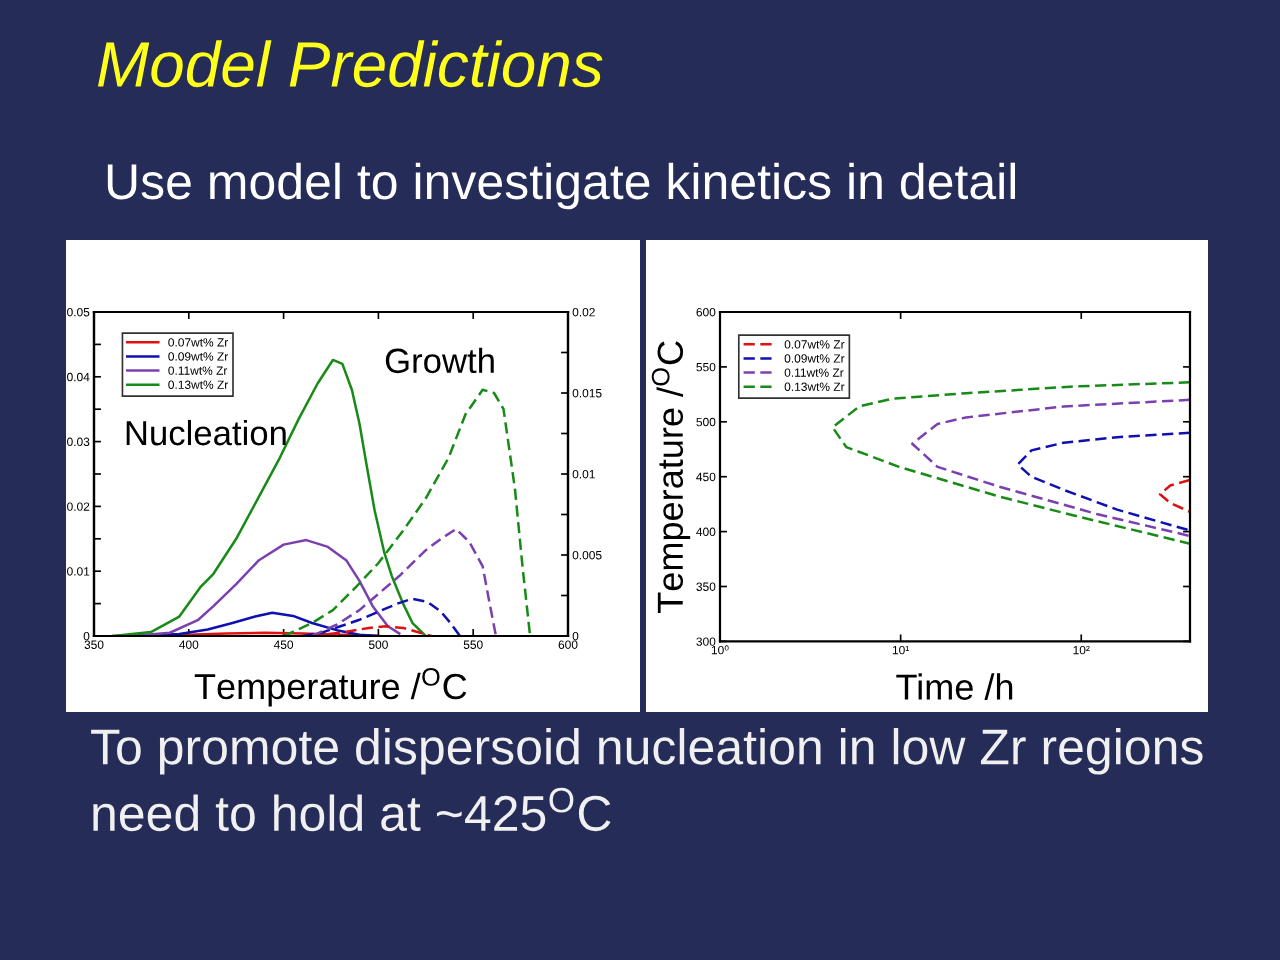  Describe the element at coordinates (671, 477) in the screenshot. I see `y-axis-title: Temperature /$^{O}$C` at that location.